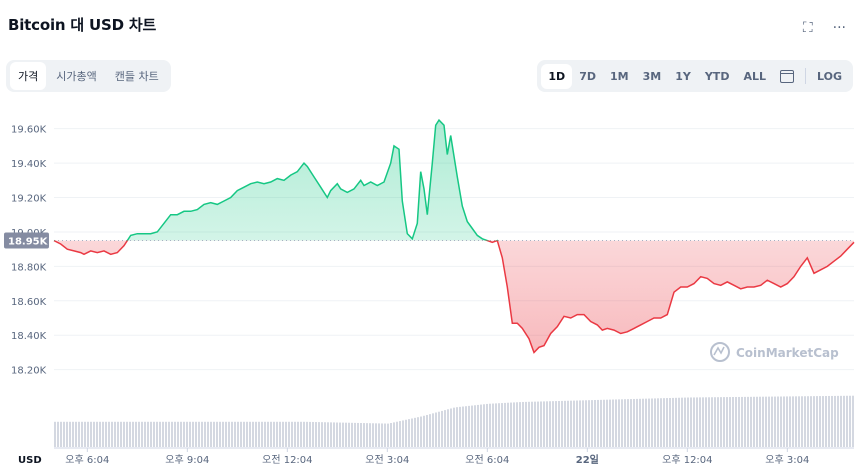 This screenshot has width=860, height=472. What do you see at coordinates (619, 76) in the screenshot?
I see `range-1m: 1M` at bounding box center [619, 76].